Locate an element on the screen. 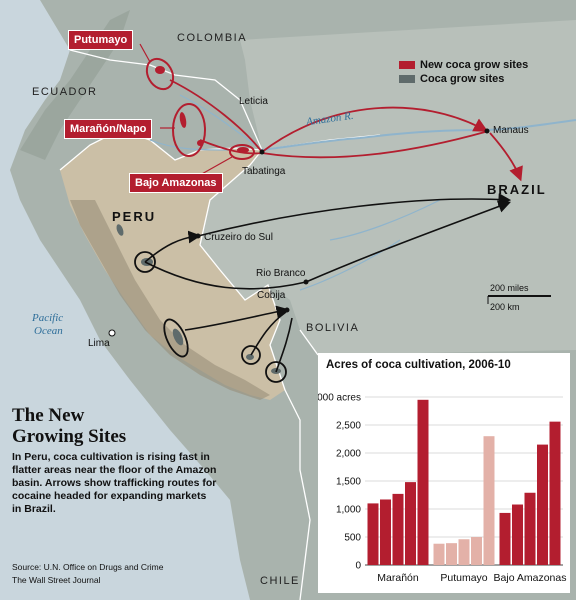  label-bajo-amazonas: Bajo Amazonas is located at coordinates (176, 183).